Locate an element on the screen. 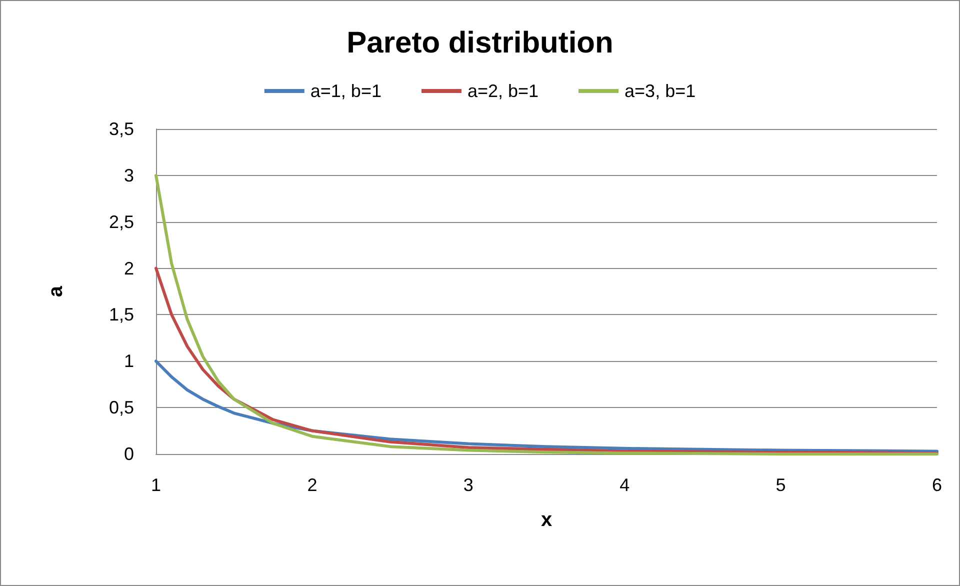 This screenshot has height=586, width=960. x-tick-label: 5 is located at coordinates (781, 485).